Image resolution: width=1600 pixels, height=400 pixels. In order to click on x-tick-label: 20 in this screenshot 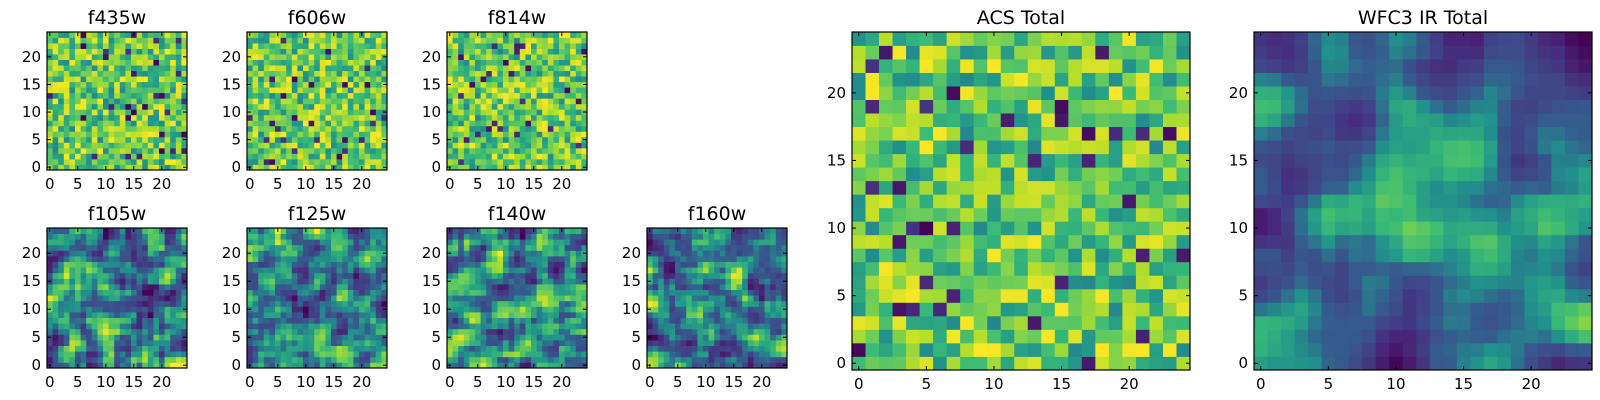, I will do `click(761, 382)`.